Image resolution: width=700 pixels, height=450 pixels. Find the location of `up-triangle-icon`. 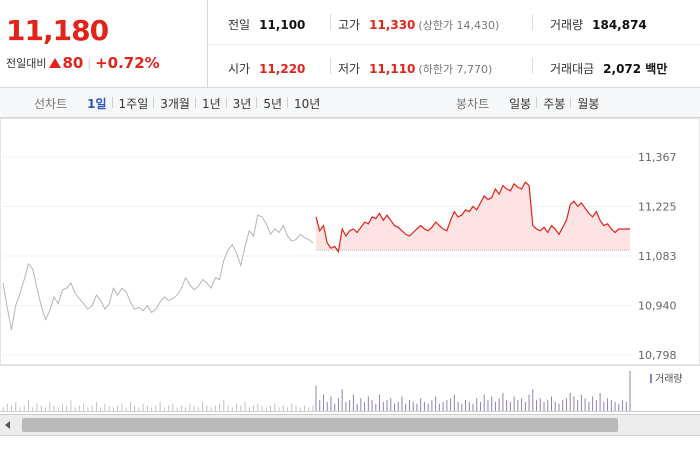

up-triangle-icon is located at coordinates (55, 63).